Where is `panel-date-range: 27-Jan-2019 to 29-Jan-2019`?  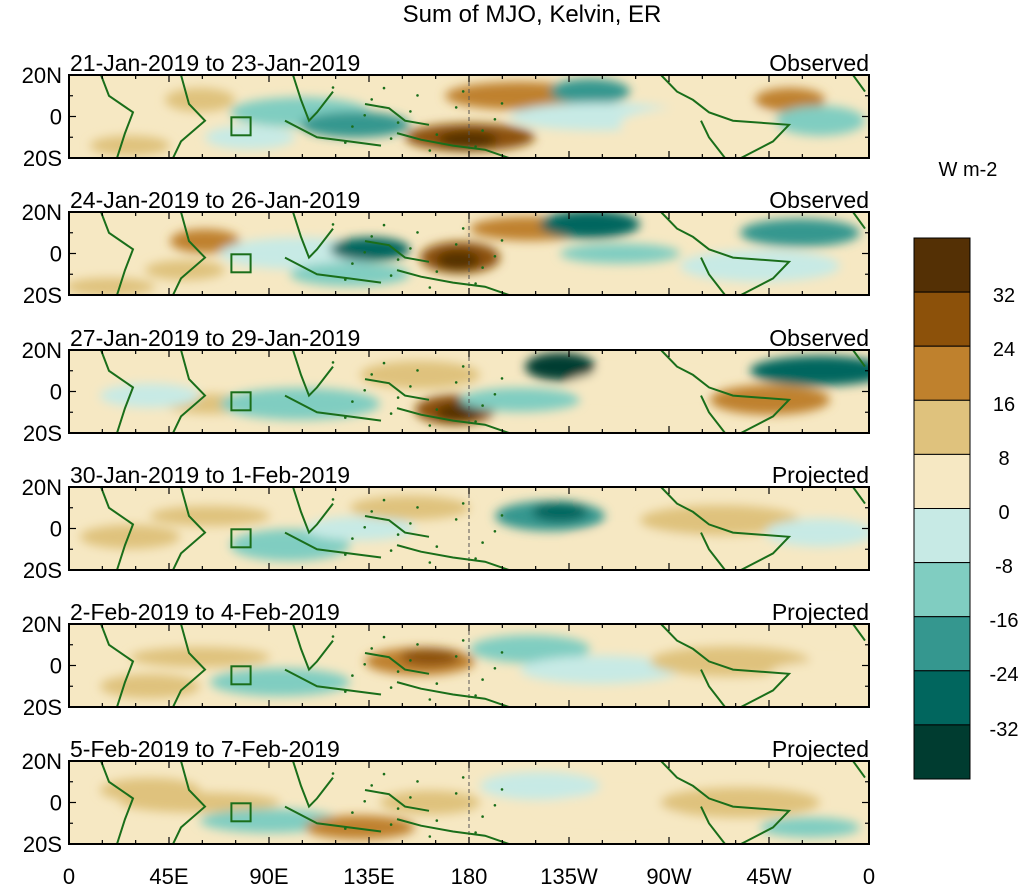 panel-date-range: 27-Jan-2019 to 29-Jan-2019 is located at coordinates (215, 338).